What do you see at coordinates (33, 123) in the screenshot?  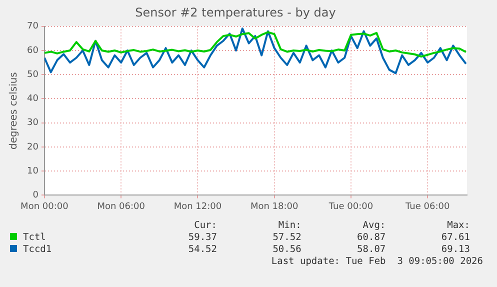 I see `y-tick-label: 30` at bounding box center [33, 123].